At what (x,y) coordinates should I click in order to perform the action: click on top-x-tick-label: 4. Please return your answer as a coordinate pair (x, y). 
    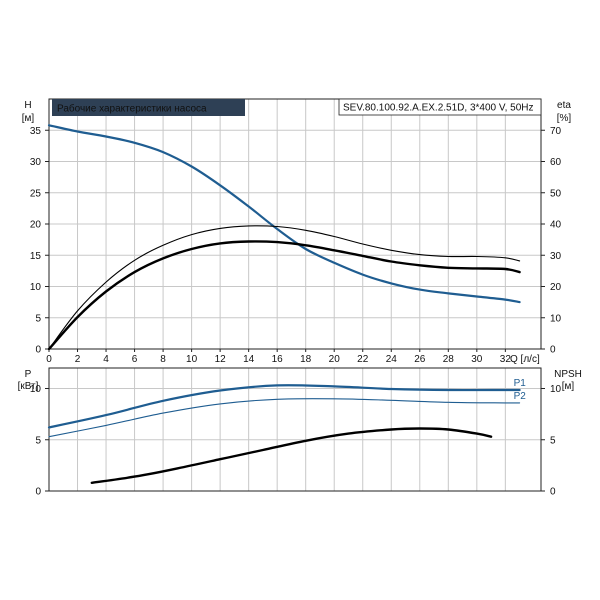
    Looking at the image, I should click on (106, 359).